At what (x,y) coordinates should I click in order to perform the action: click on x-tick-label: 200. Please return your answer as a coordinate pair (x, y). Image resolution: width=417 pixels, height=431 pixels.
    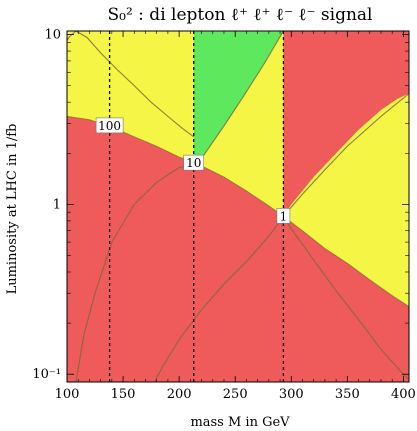
    Looking at the image, I should click on (179, 394).